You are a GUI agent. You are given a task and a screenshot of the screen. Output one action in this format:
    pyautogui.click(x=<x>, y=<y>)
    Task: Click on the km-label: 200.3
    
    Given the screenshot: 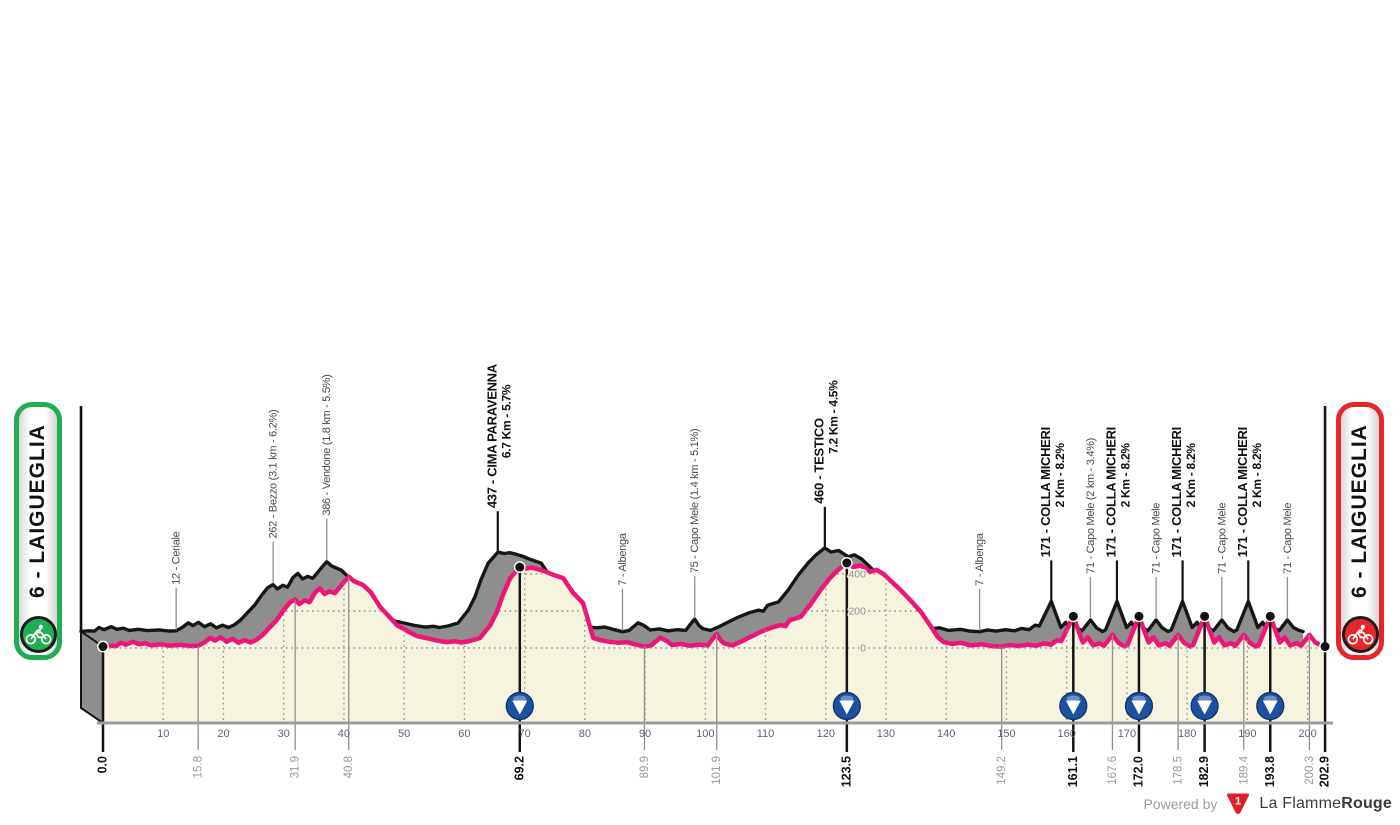 What is the action you would take?
    pyautogui.click(x=1310, y=770)
    